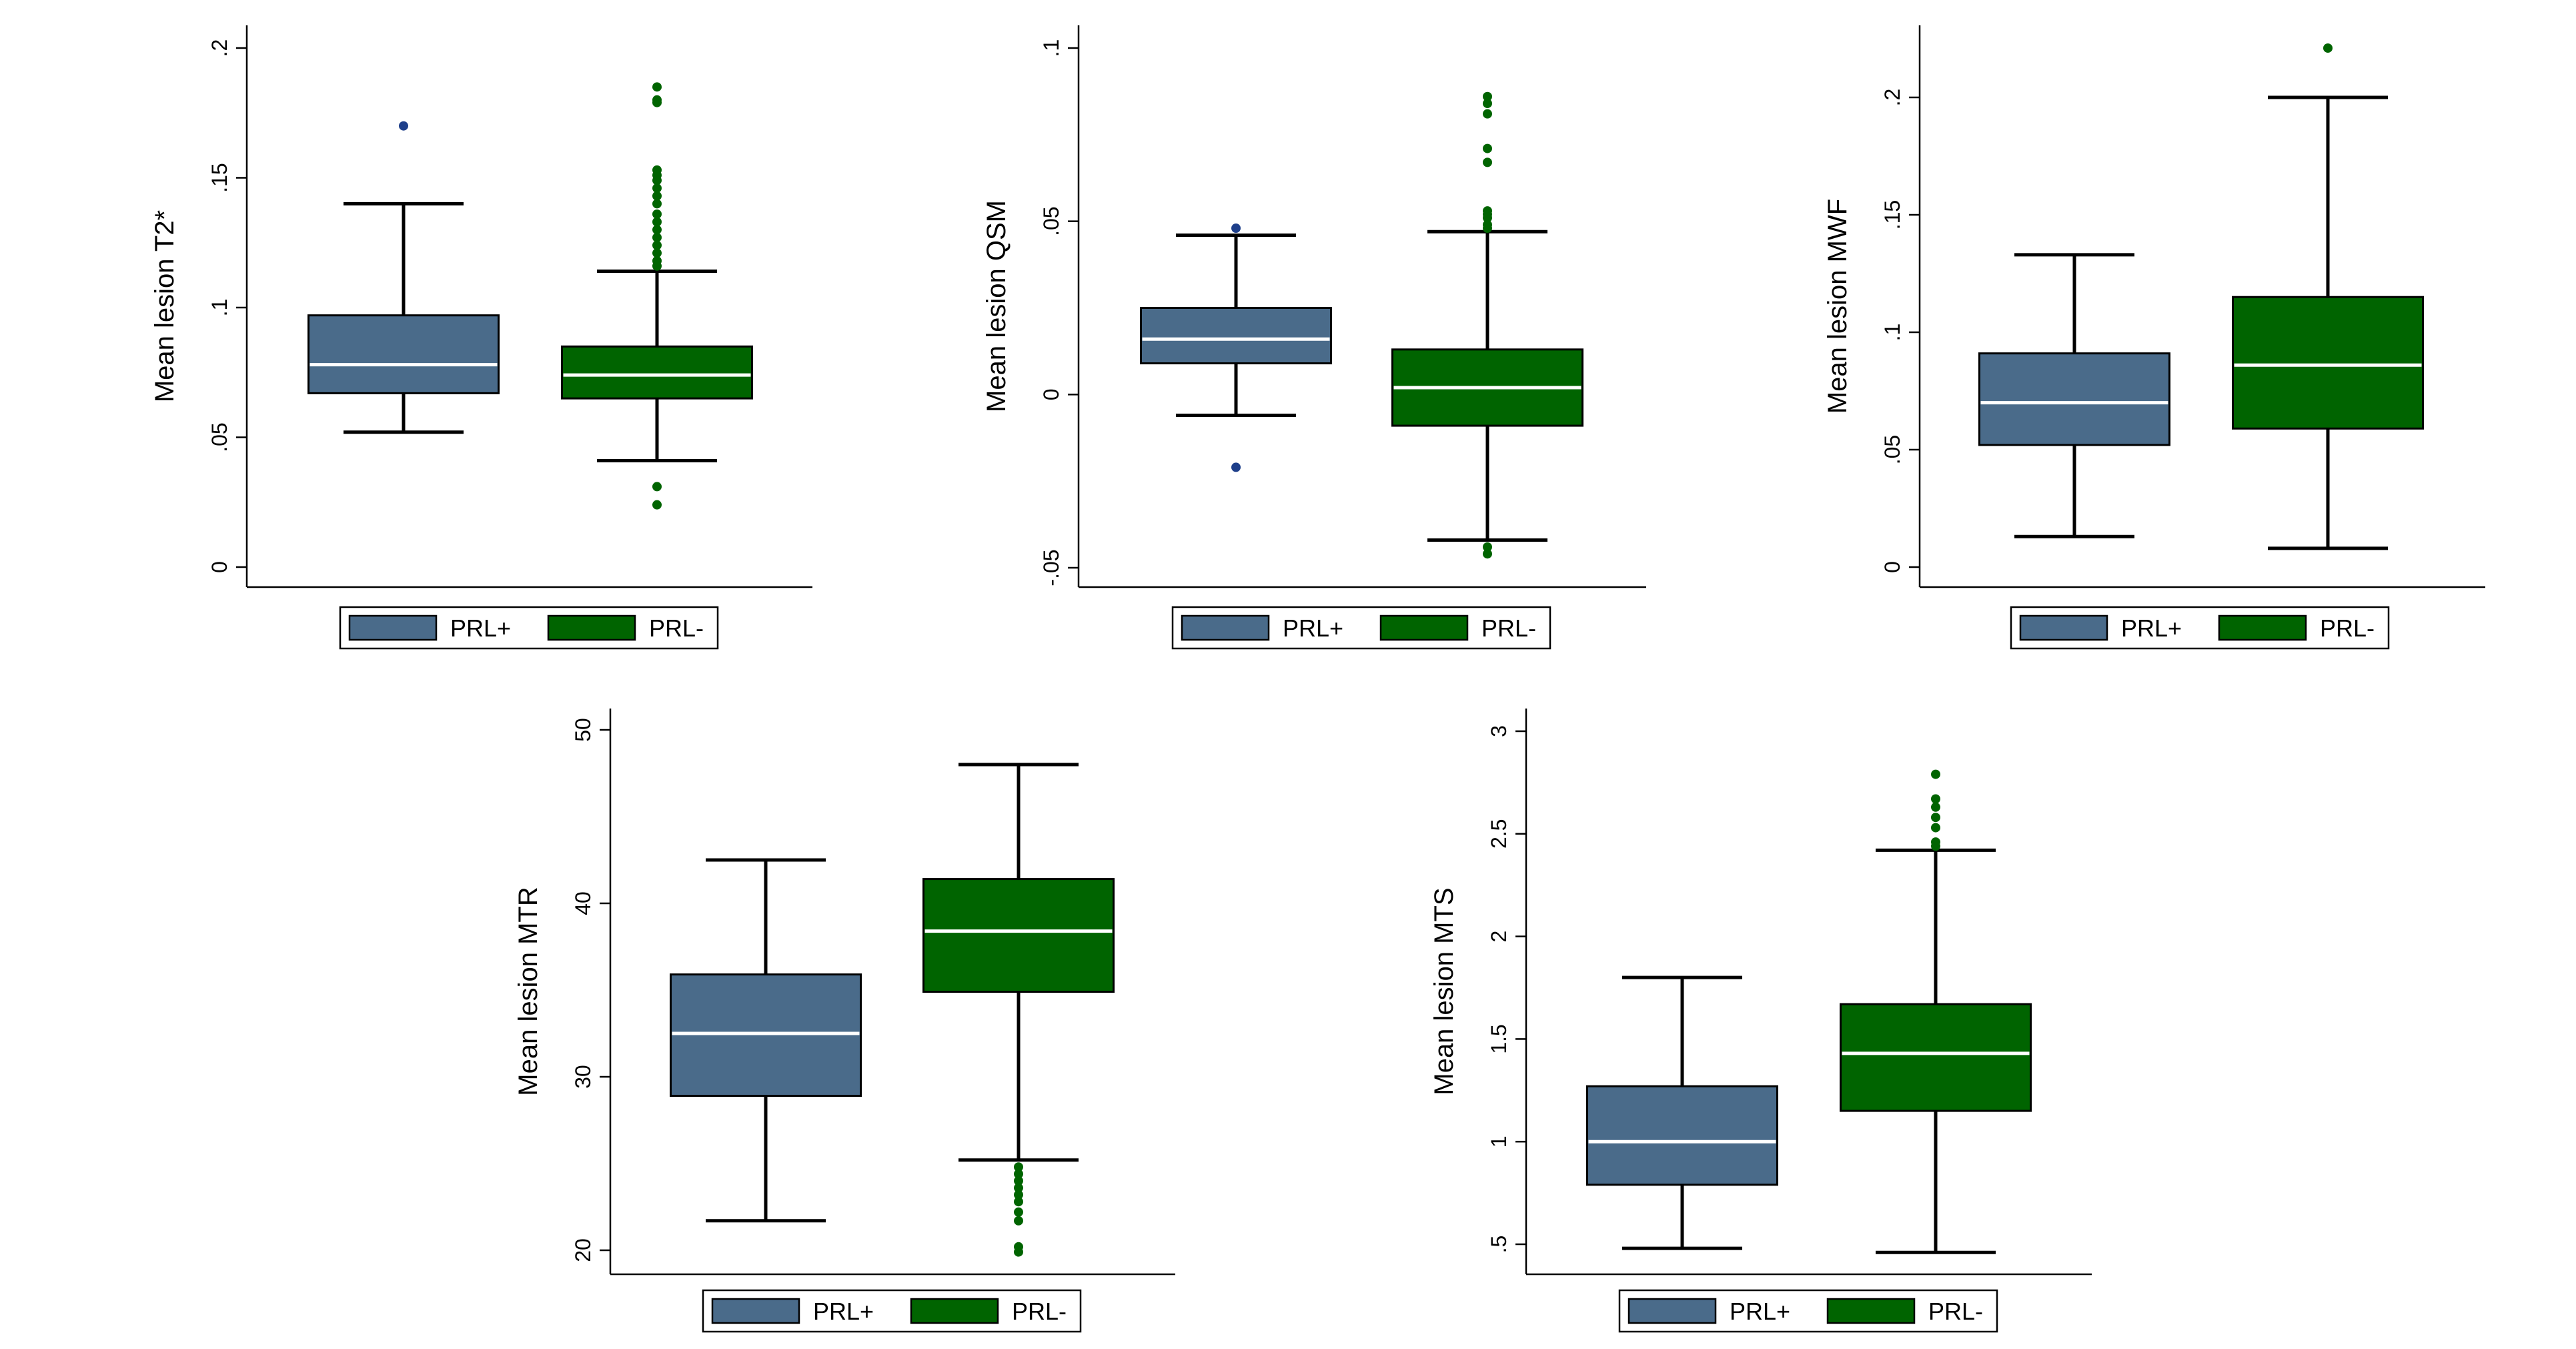 The width and height of the screenshot is (2576, 1349). Describe the element at coordinates (583, 903) in the screenshot. I see `y-tick-label: 40` at that location.